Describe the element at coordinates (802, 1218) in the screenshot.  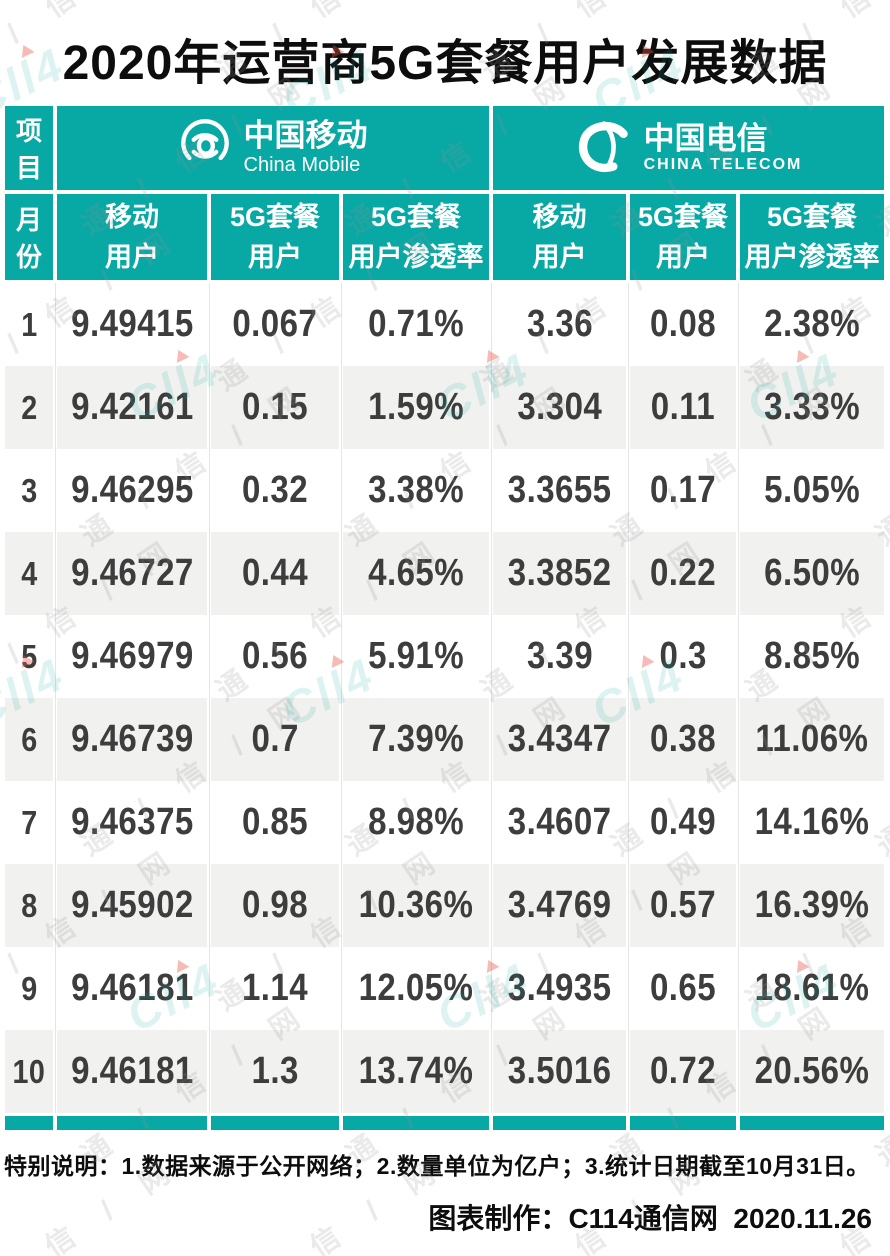
I see `credit-date: 2020.11.26` at that location.